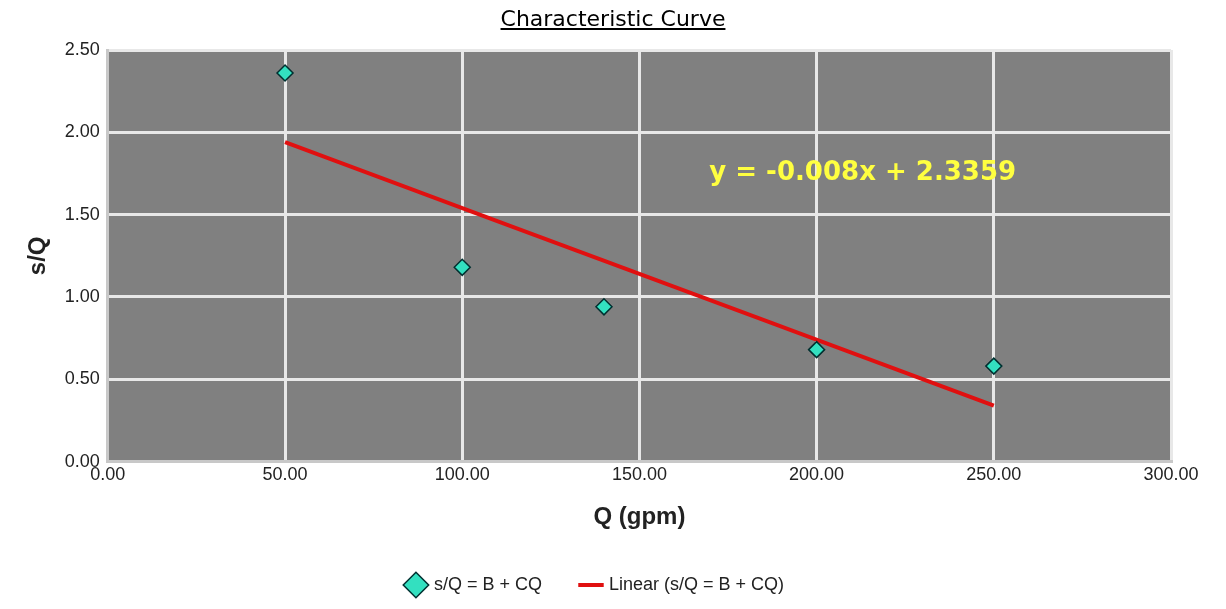  I want to click on y-axis-title: s/Q, so click(37, 256).